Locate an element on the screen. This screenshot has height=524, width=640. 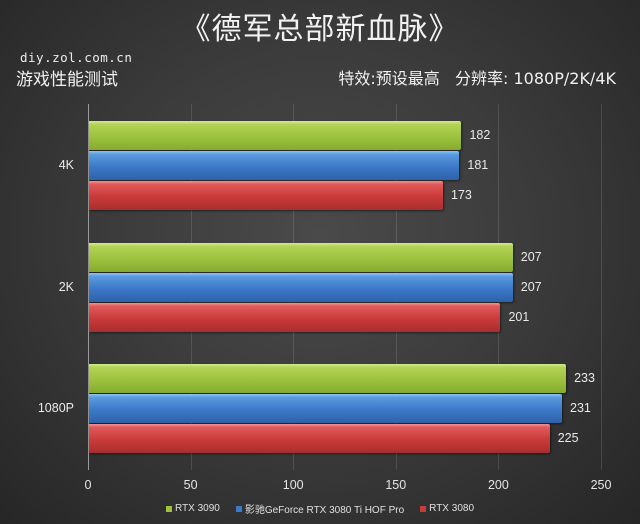
legend-item: RTX 3090 is located at coordinates (193, 508).